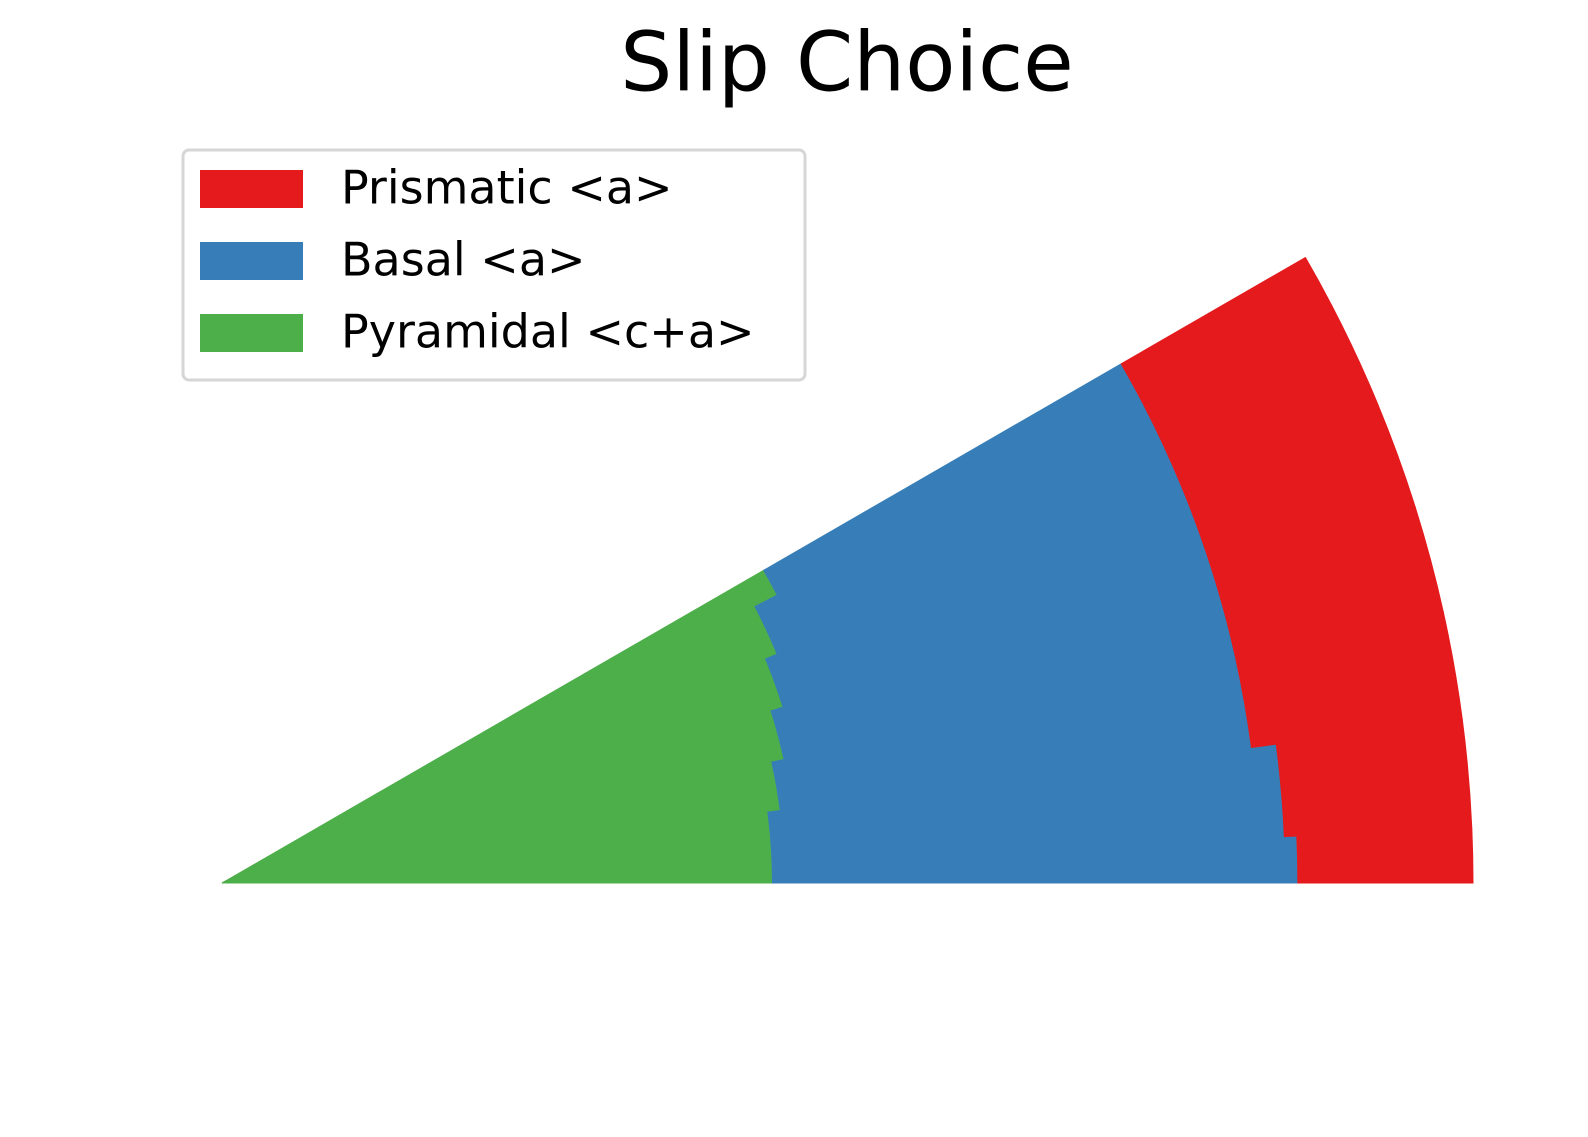  I want to click on legend: Prismatic <a> Basal <a> Pyramidal <c+a>, so click(494, 265).